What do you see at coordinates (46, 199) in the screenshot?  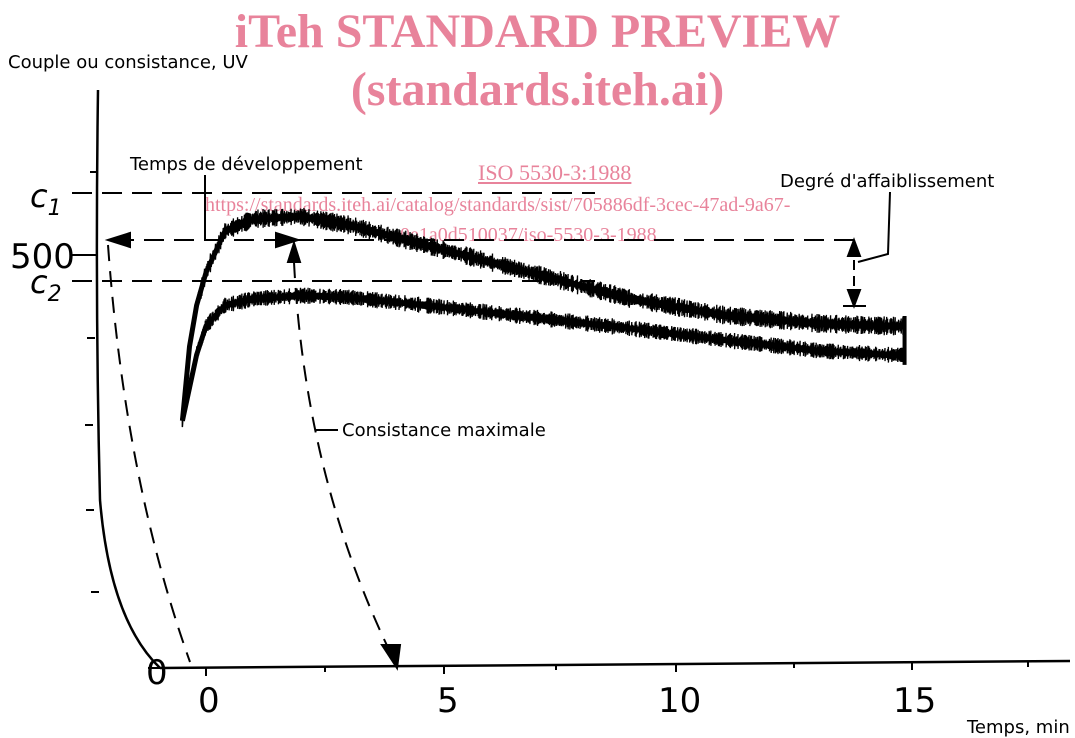 I see `c1-label: c1` at bounding box center [46, 199].